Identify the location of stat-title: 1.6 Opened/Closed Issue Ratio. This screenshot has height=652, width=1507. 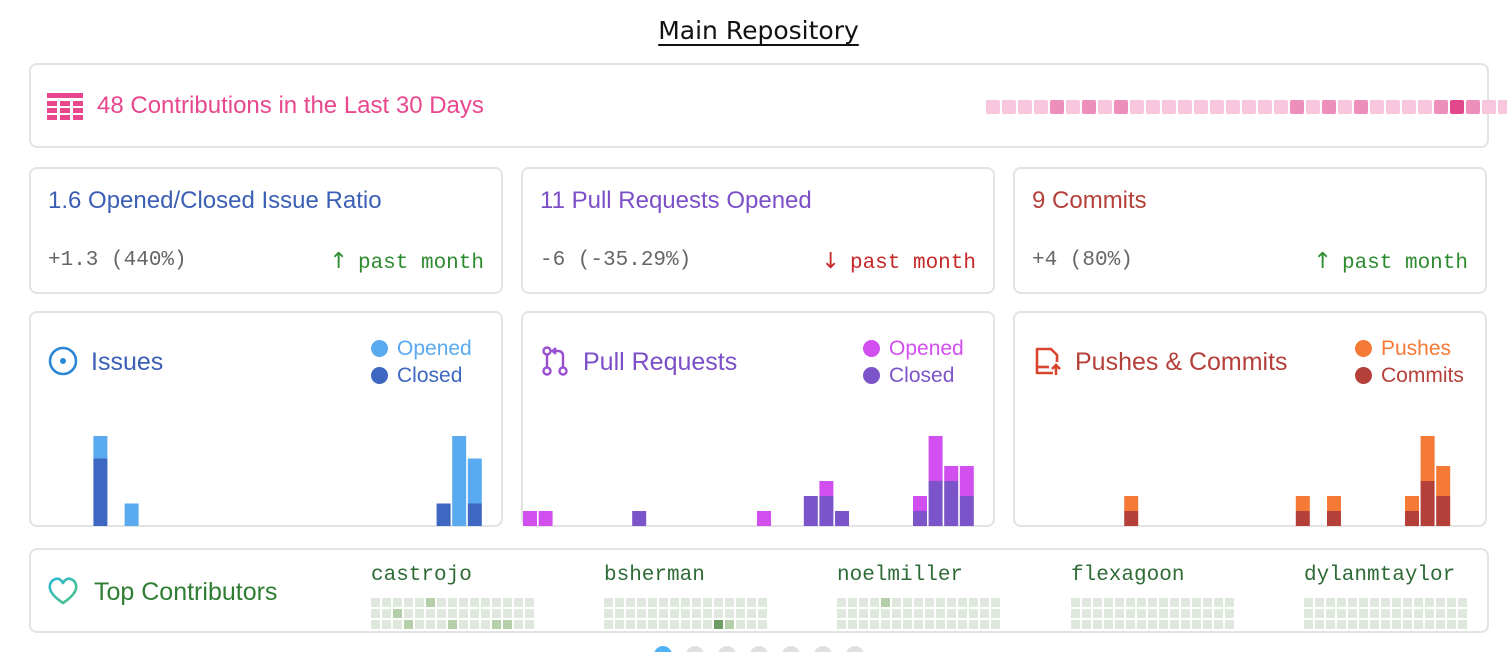
(215, 200).